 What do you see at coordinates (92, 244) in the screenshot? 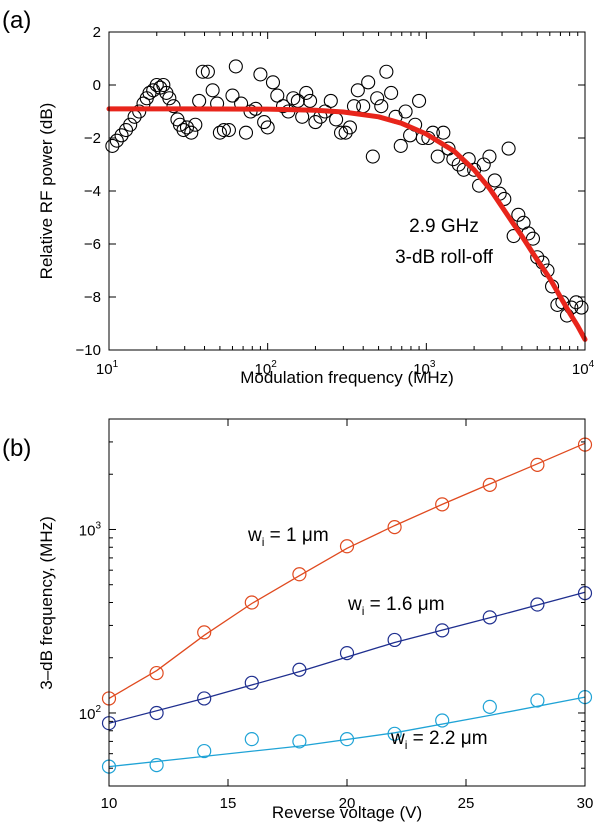
I see `y-tick-label: −6` at bounding box center [92, 244].